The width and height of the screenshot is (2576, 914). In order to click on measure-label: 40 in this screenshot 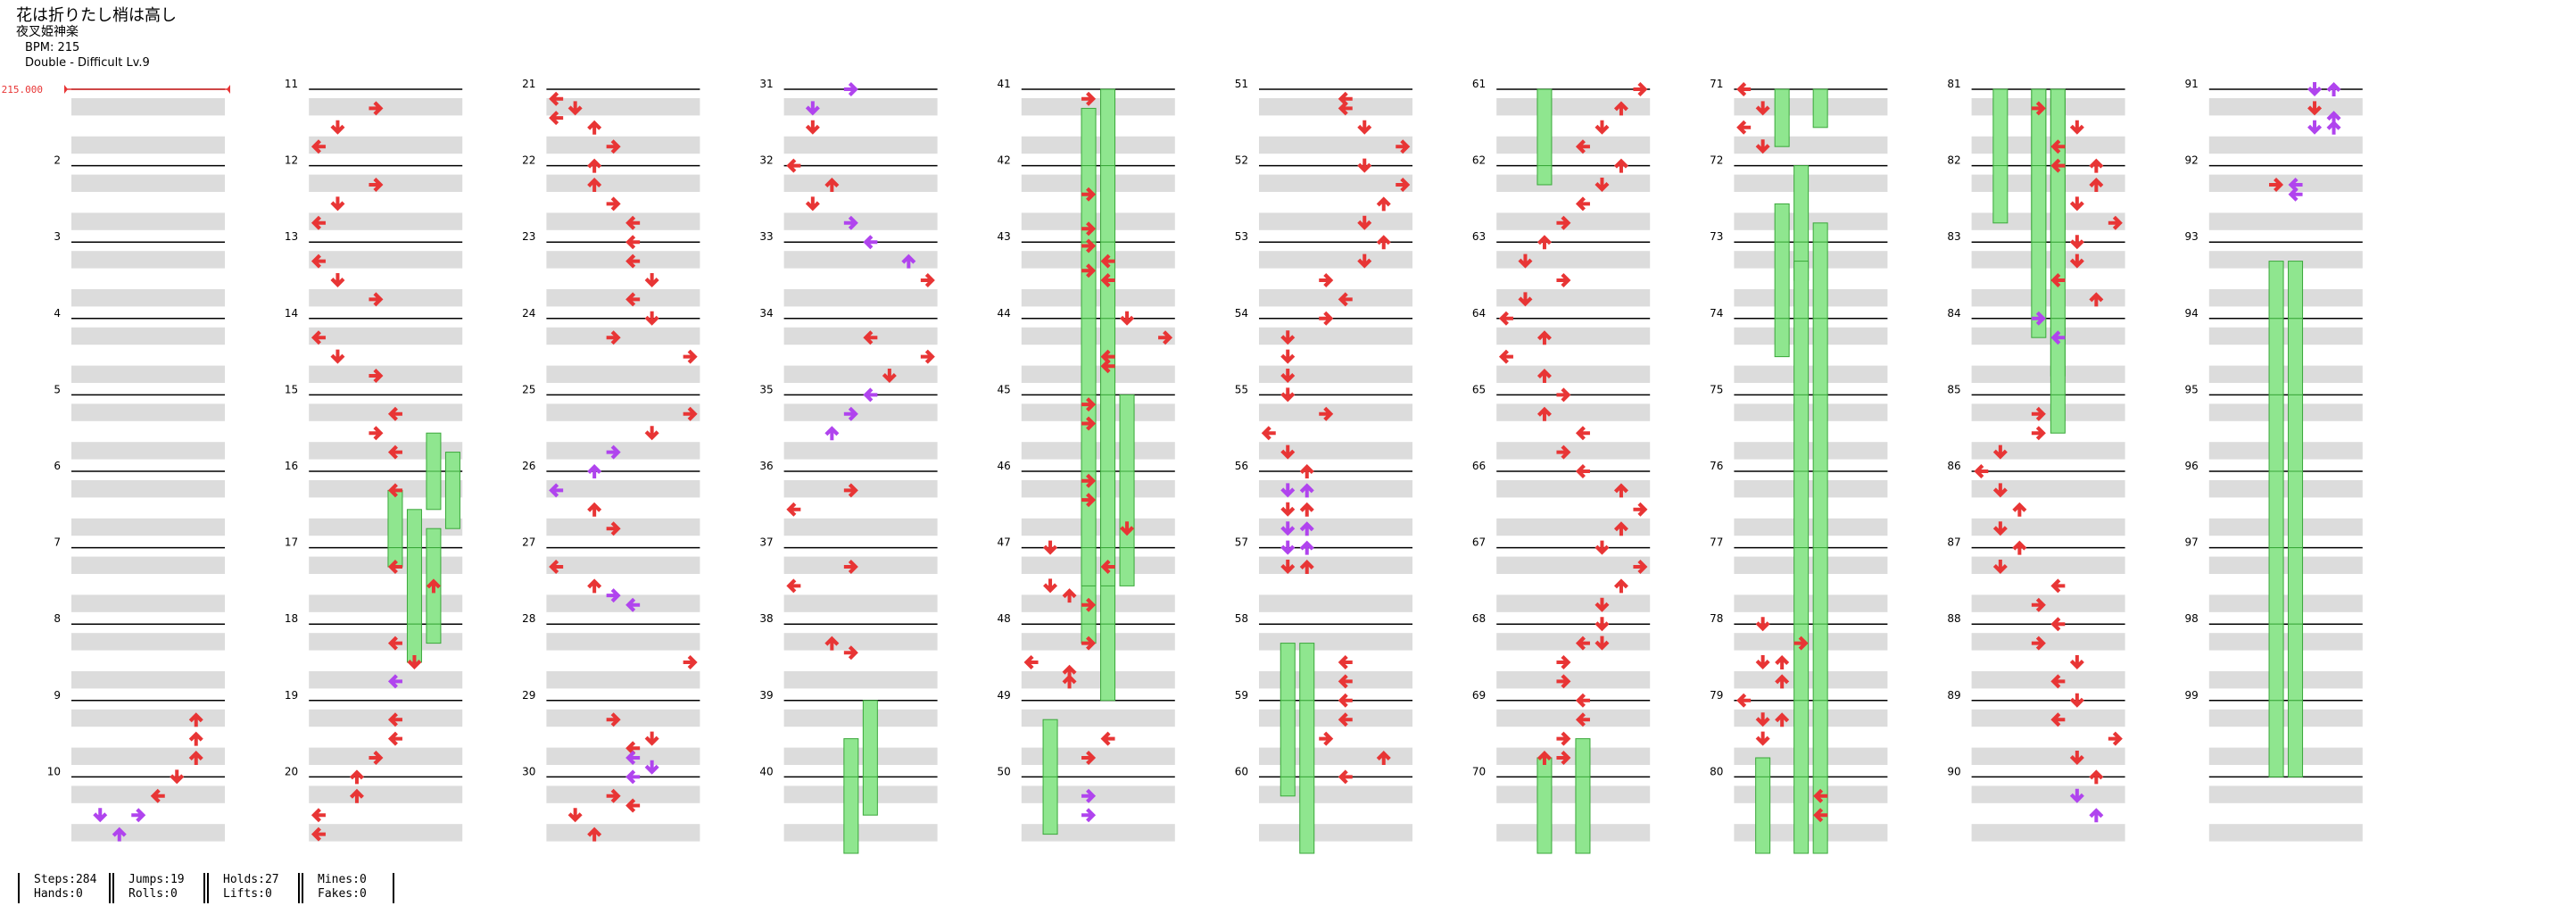, I will do `click(766, 771)`.